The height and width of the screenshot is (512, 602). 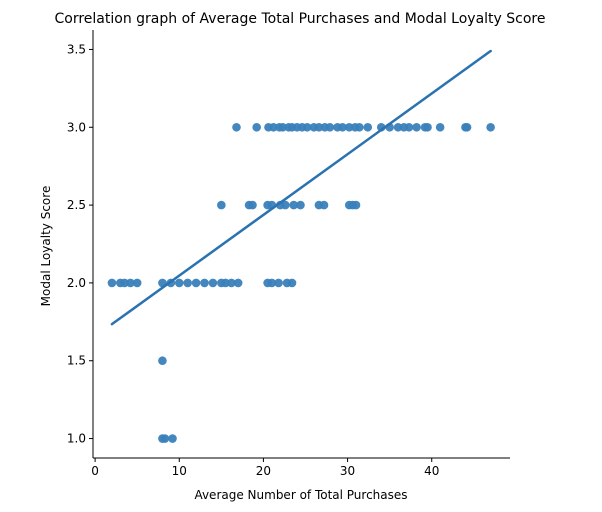 What do you see at coordinates (179, 471) in the screenshot?
I see `x-tick-label: 10` at bounding box center [179, 471].